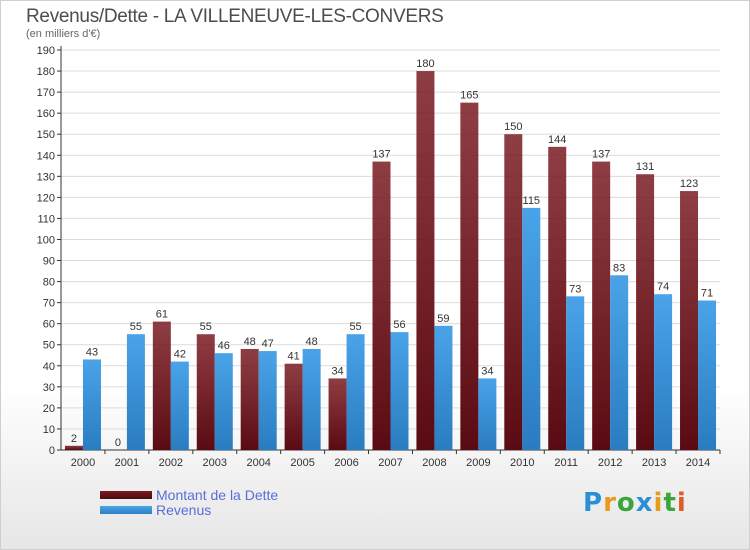  Describe the element at coordinates (46, 240) in the screenshot. I see `y-tick-label: 100` at that location.